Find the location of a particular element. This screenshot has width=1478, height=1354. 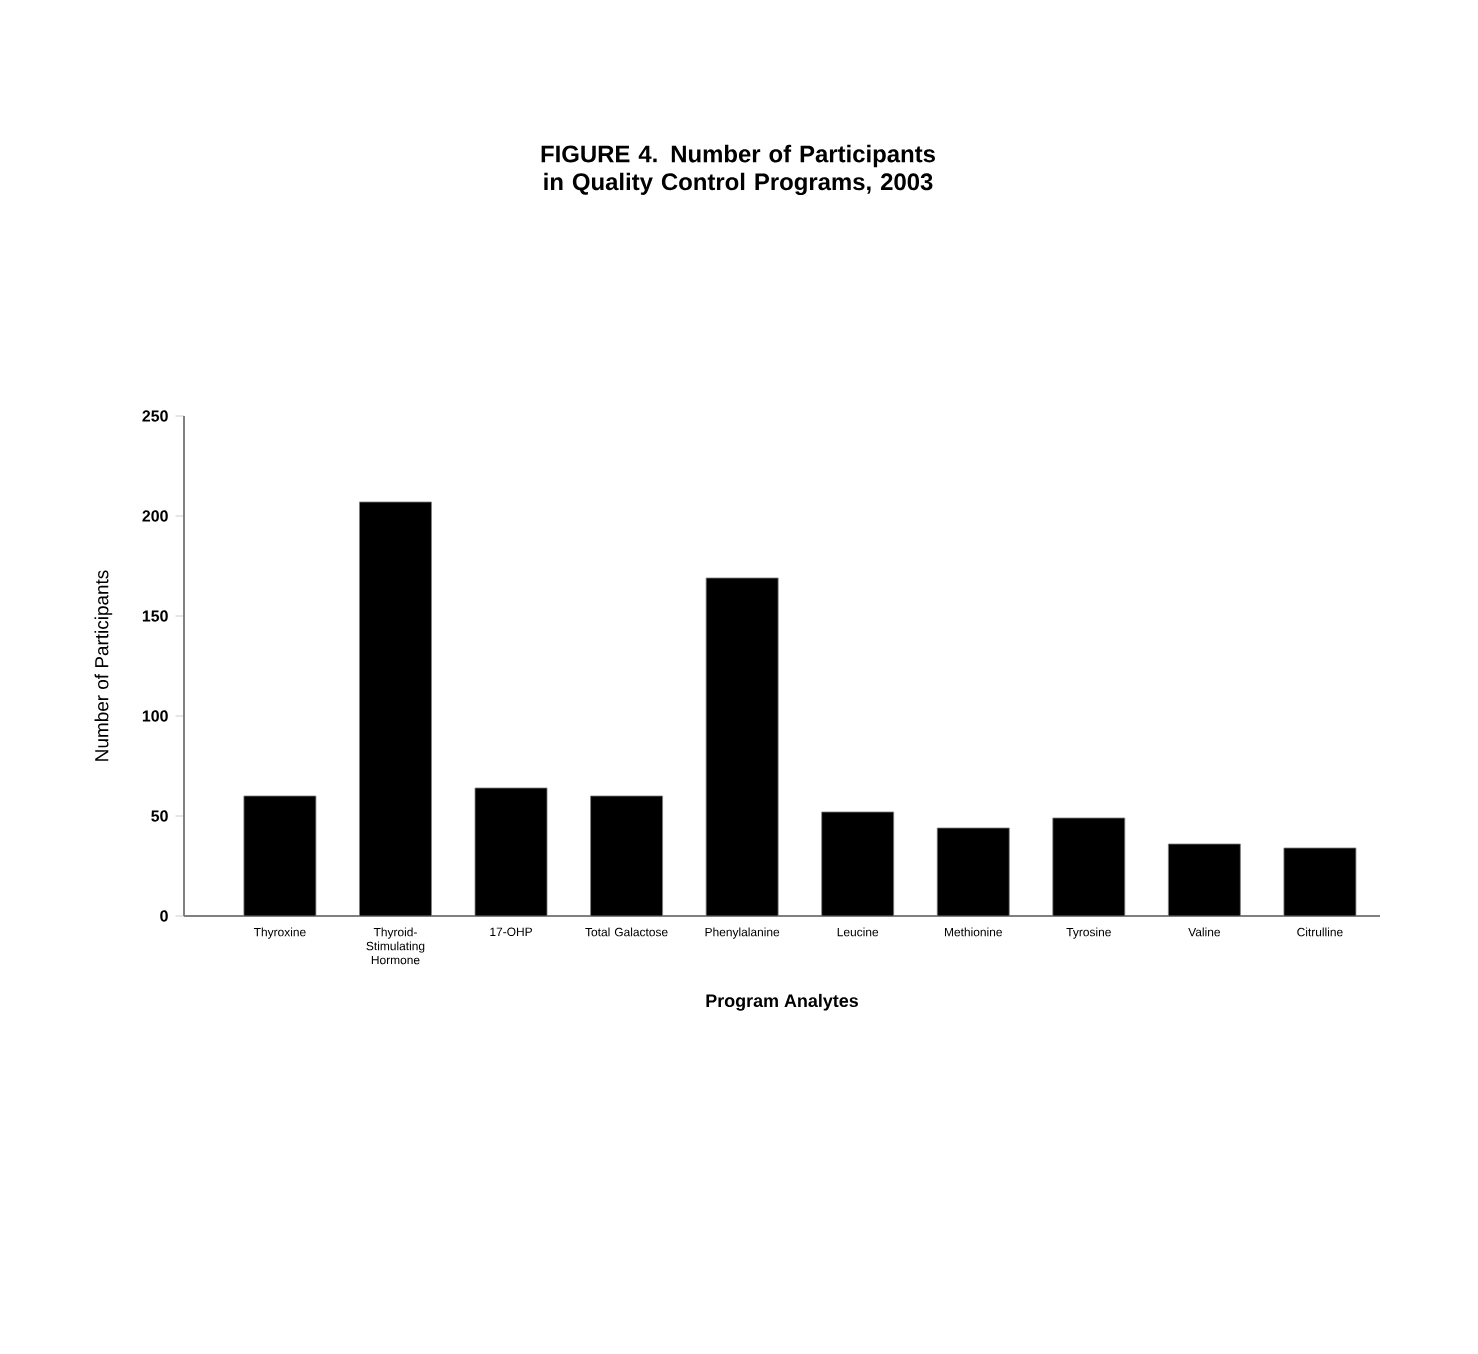

x-axis-title: Program Analytes is located at coordinates (782, 1002).